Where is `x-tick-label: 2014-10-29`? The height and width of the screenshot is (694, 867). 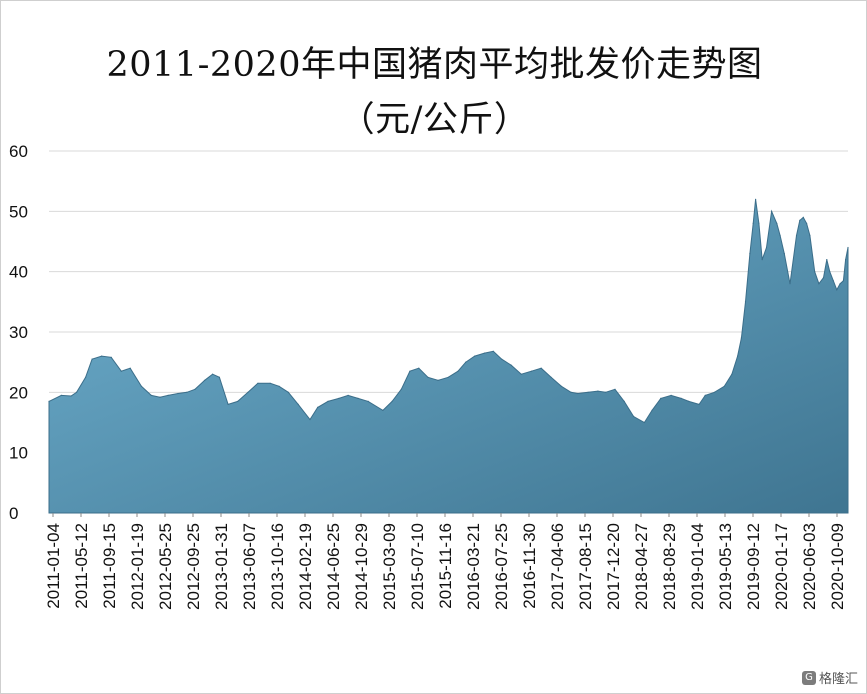
x-tick-label: 2014-10-29 is located at coordinates (361, 566).